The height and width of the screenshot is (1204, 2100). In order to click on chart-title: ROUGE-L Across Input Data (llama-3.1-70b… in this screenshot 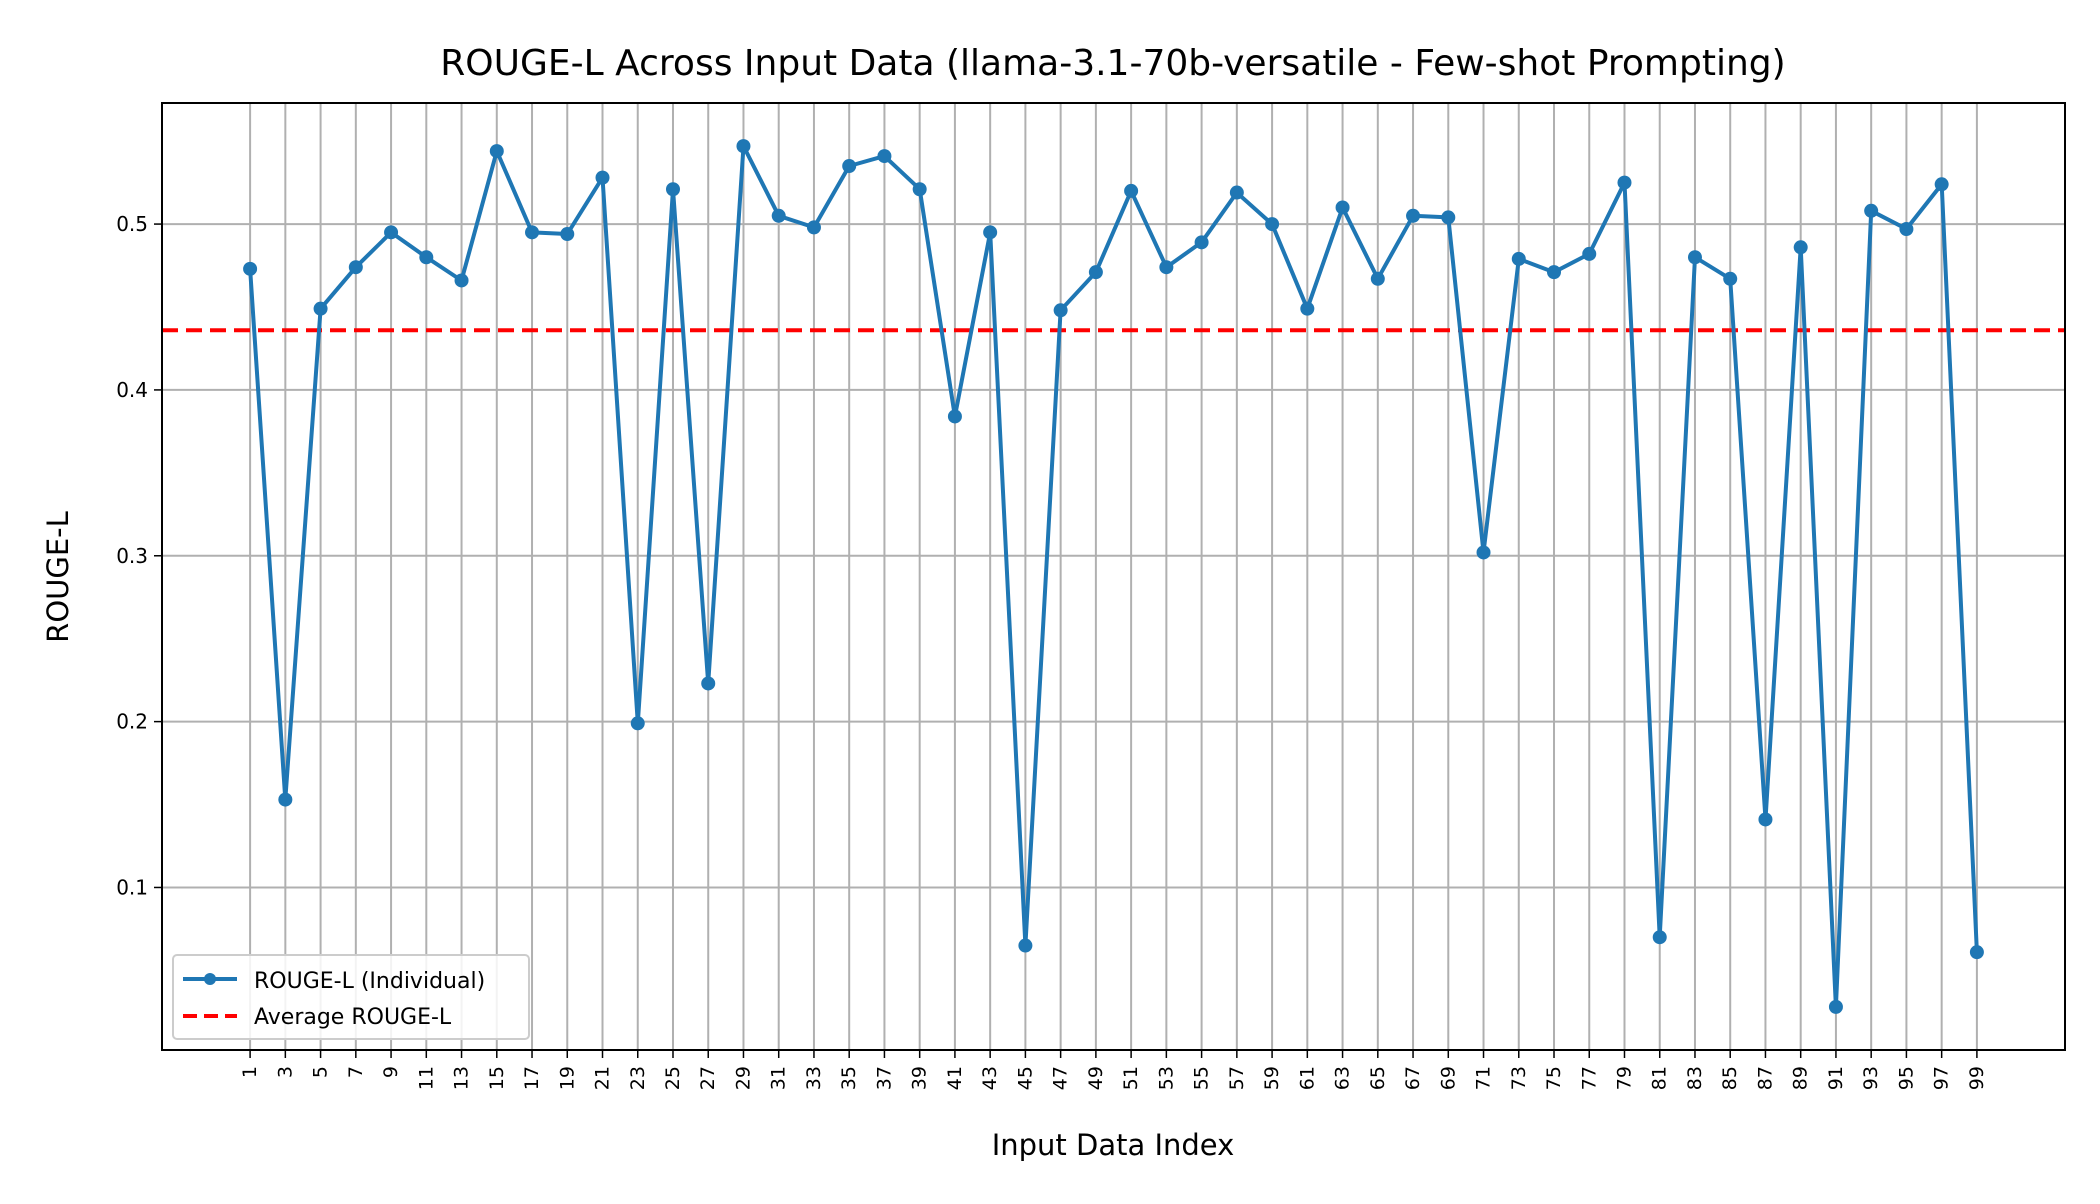, I will do `click(1112, 63)`.